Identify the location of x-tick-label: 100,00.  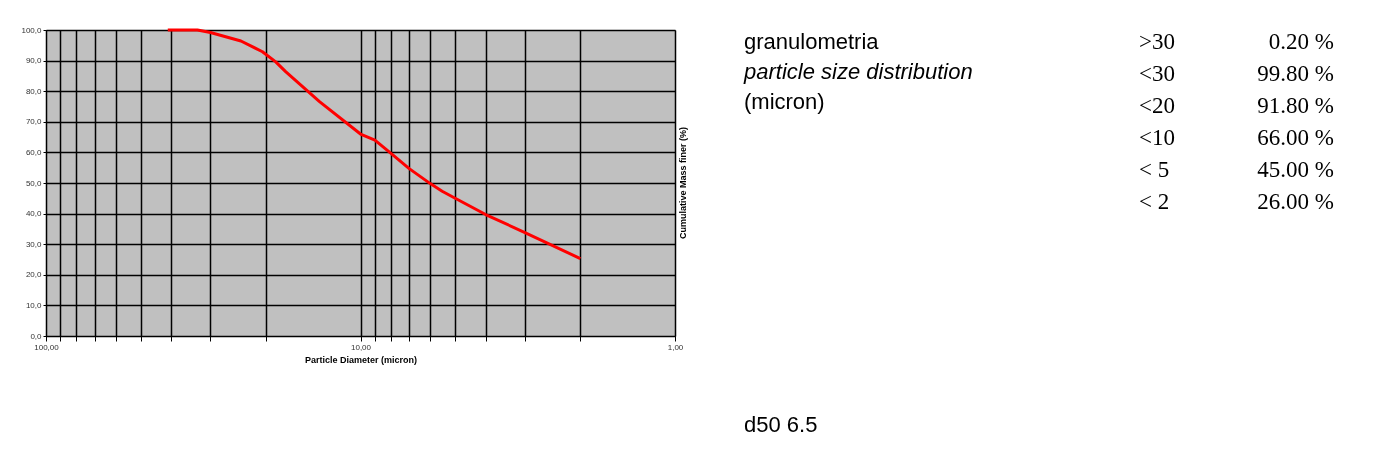
(47, 347).